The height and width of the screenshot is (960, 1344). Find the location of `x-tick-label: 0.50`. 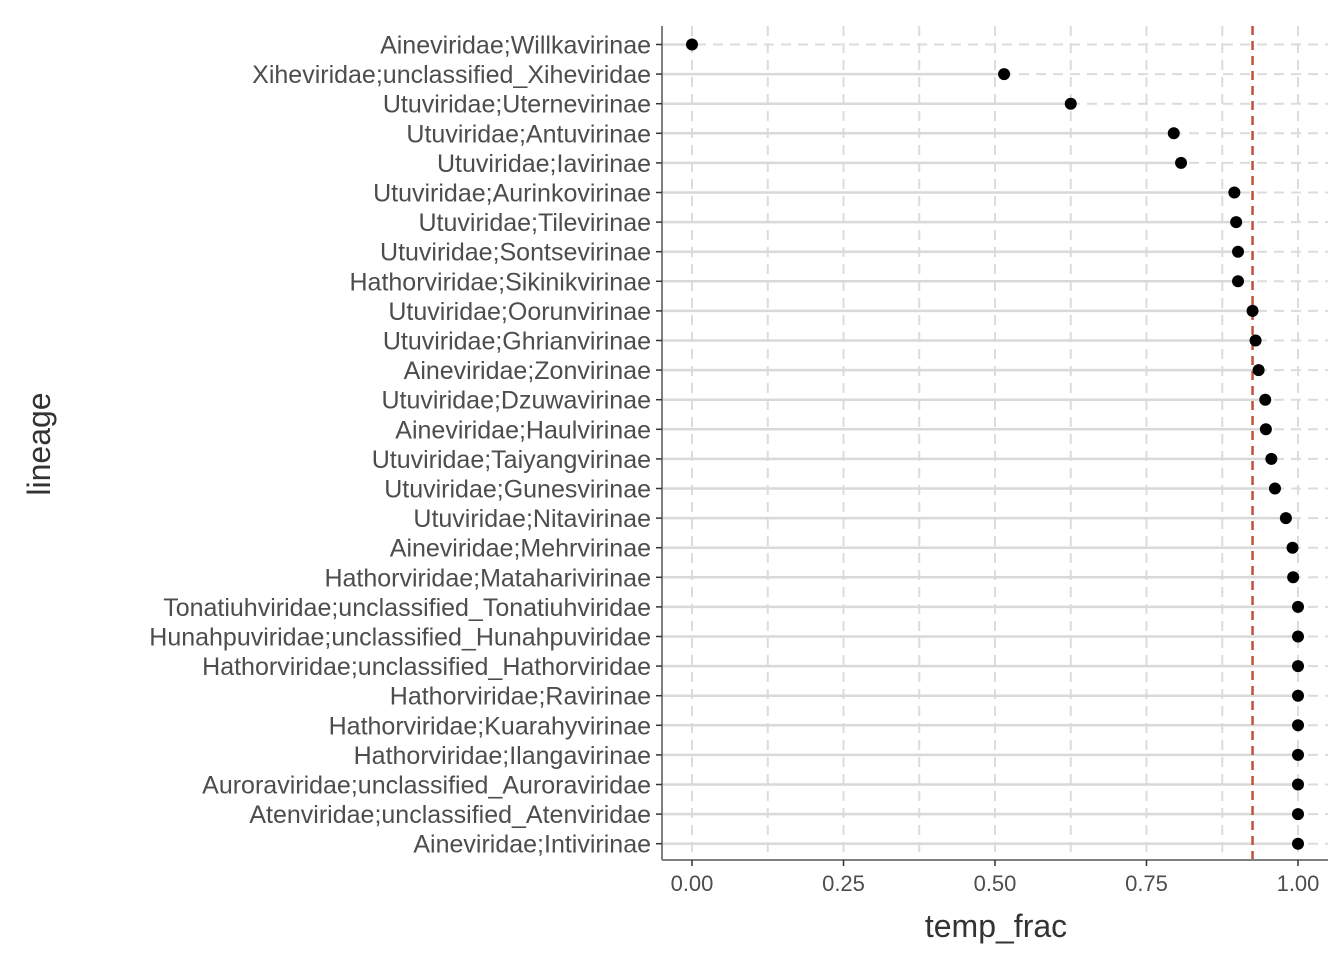

x-tick-label: 0.50 is located at coordinates (995, 883).